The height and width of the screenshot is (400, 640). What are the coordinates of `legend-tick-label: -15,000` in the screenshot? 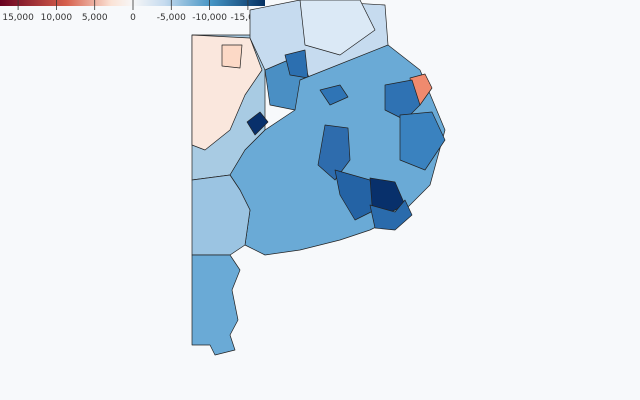 It's located at (248, 18).